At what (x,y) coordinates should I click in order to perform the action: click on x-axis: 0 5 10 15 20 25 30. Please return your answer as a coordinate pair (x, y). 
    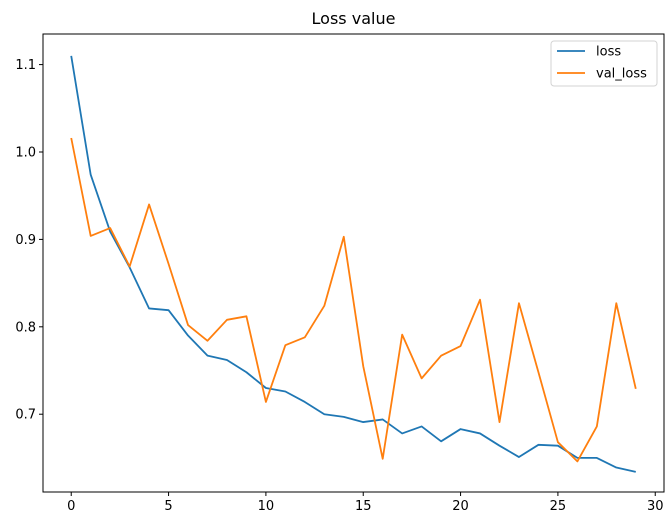
    Looking at the image, I should click on (365, 503).